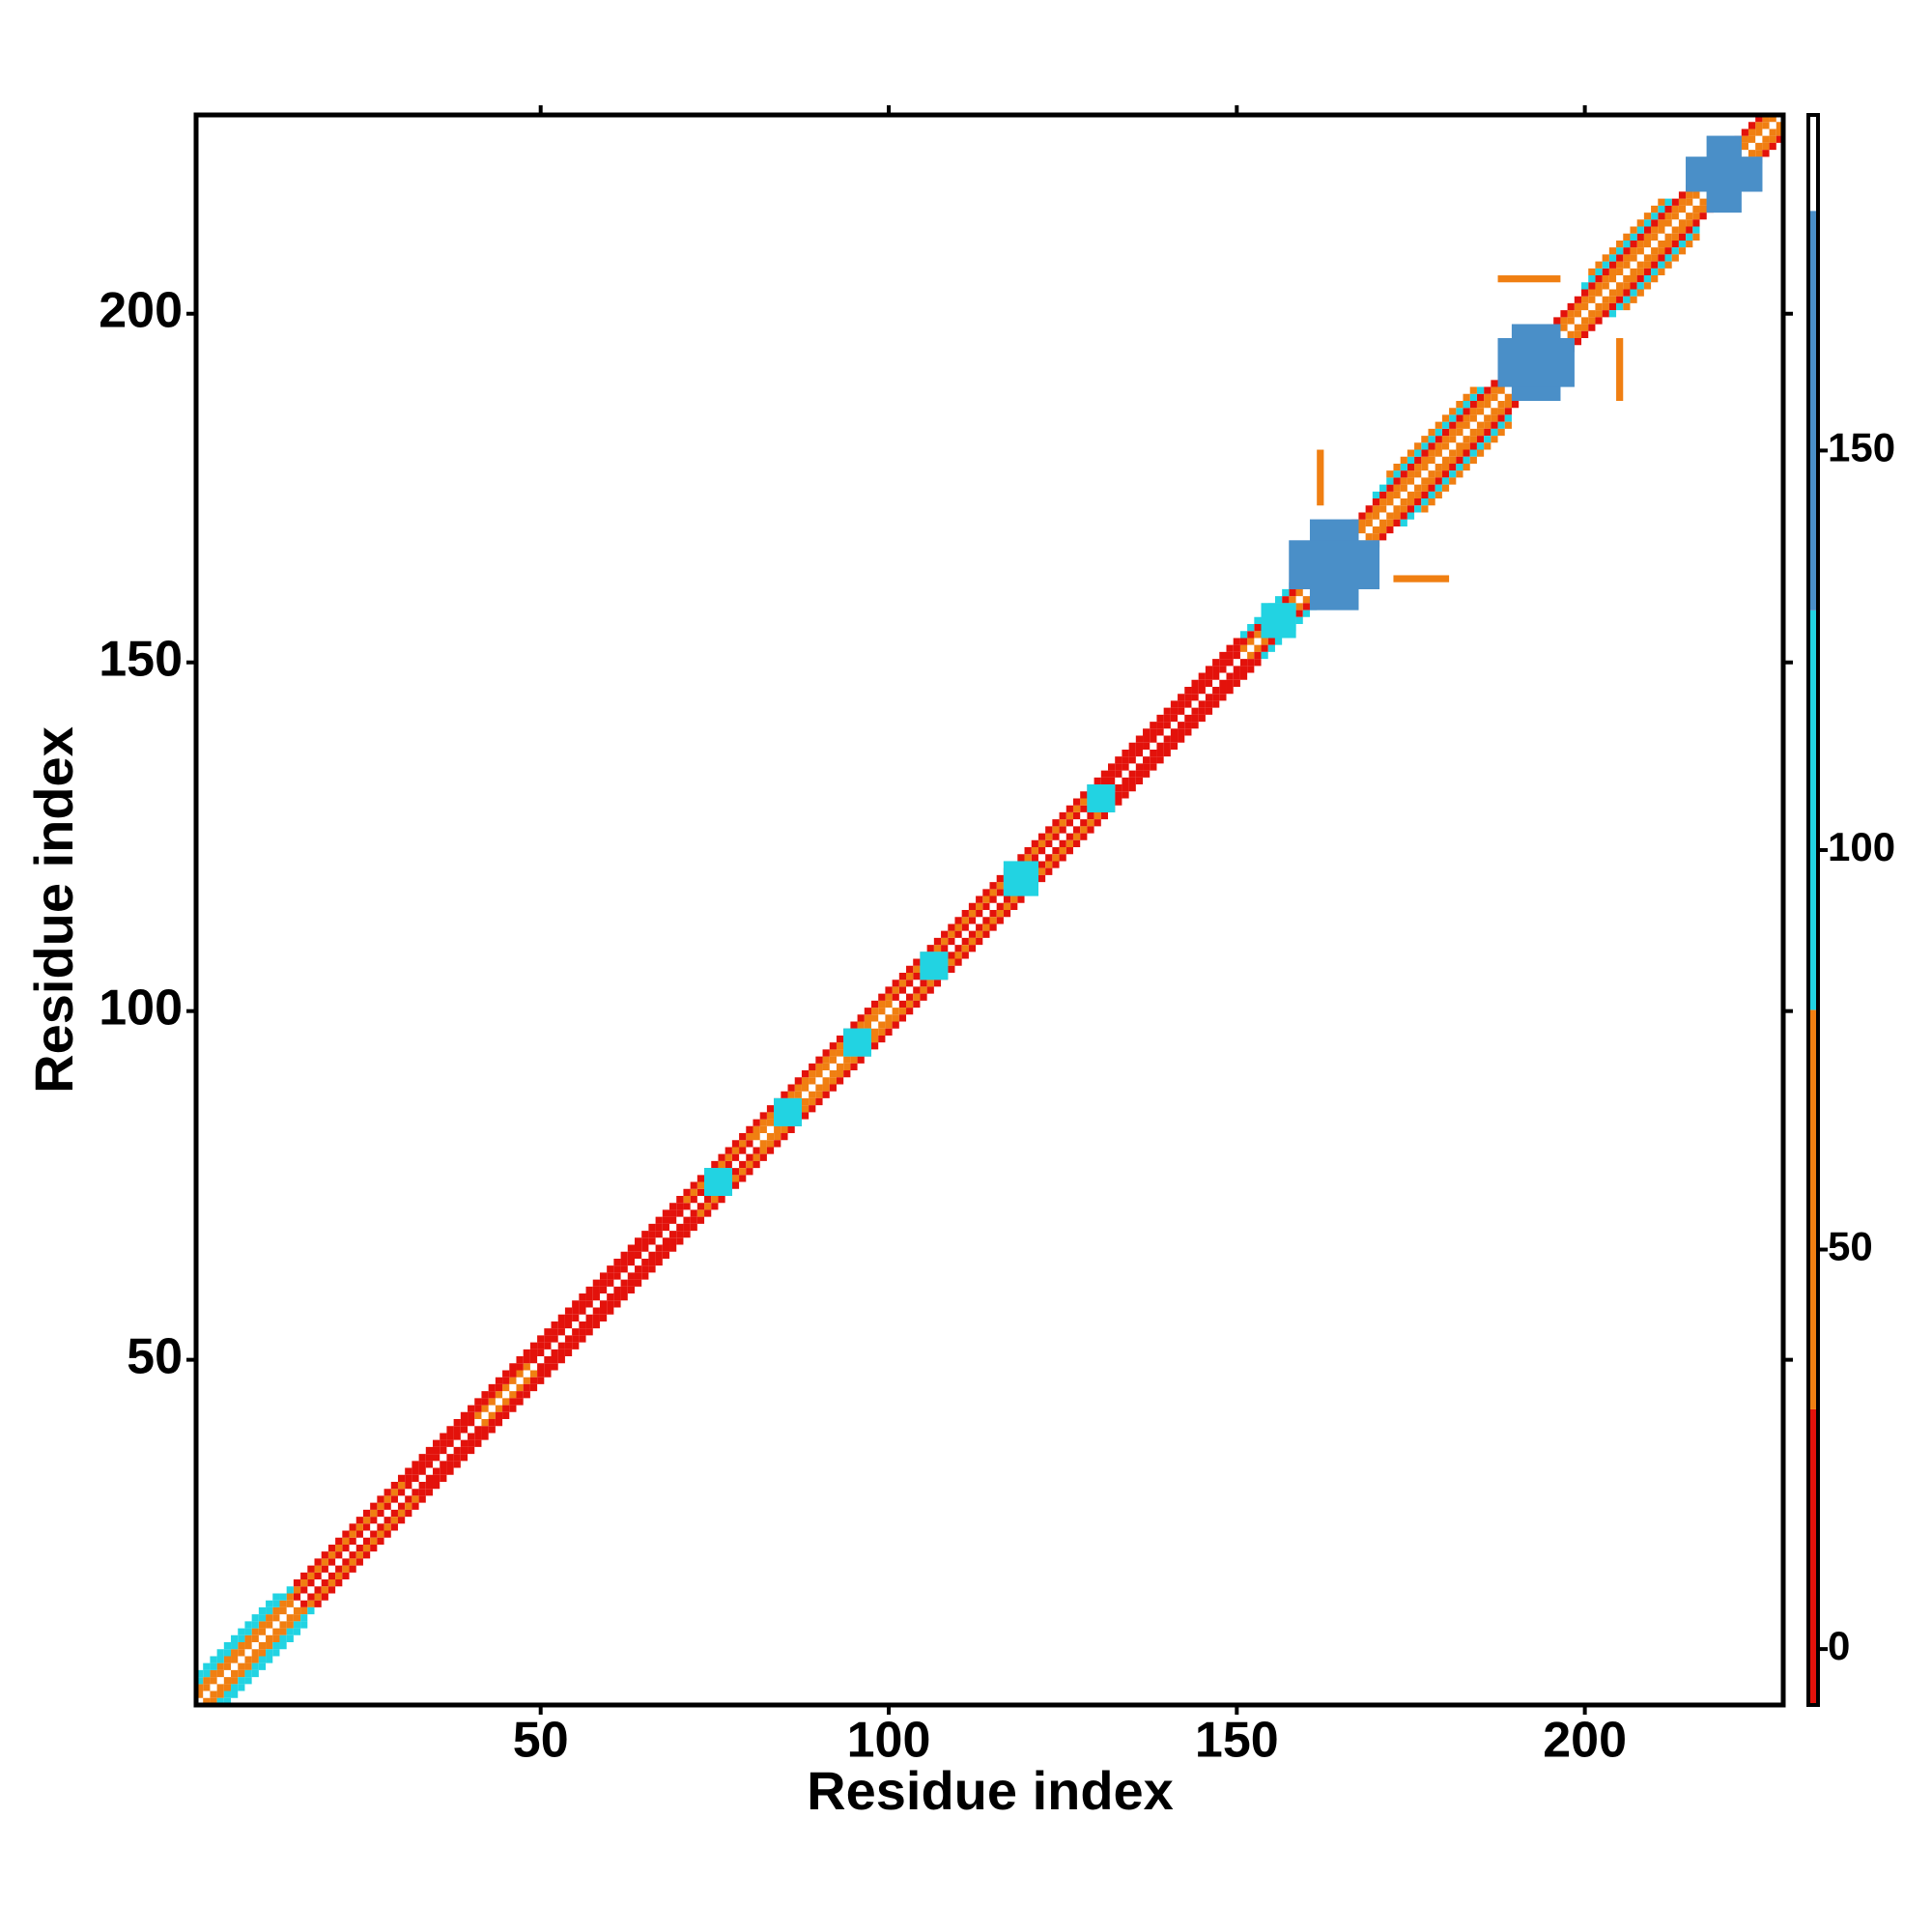  What do you see at coordinates (155, 1356) in the screenshot?
I see `y-tick-label: 50` at bounding box center [155, 1356].